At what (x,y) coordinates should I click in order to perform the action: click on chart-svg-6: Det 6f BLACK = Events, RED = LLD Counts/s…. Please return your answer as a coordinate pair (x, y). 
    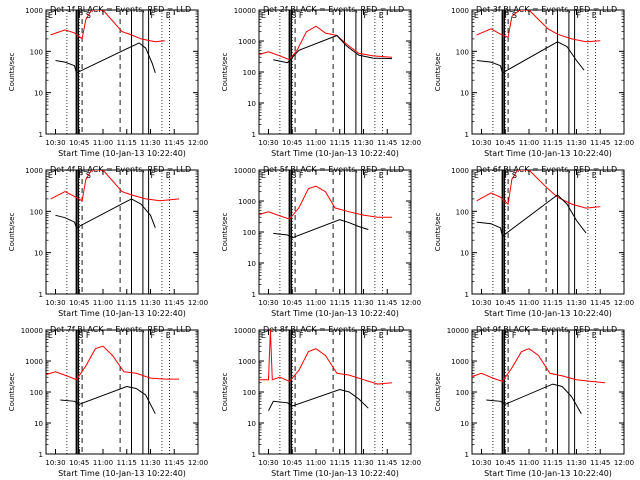
    Looking at the image, I should click on (534, 241).